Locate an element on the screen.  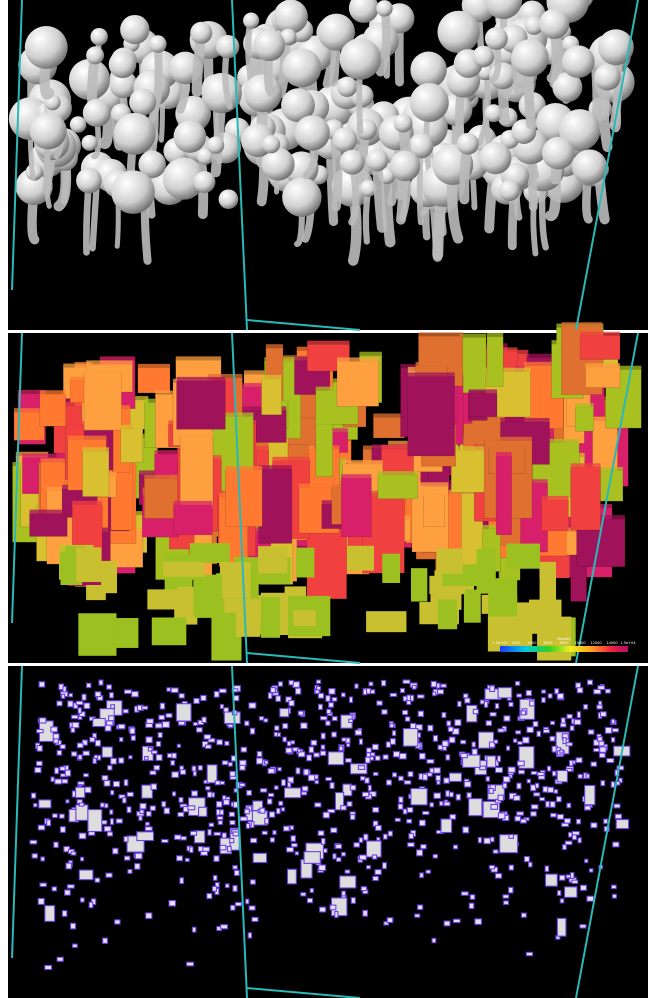
colorbar-tick-label: 1.5e+04 is located at coordinates (628, 643).